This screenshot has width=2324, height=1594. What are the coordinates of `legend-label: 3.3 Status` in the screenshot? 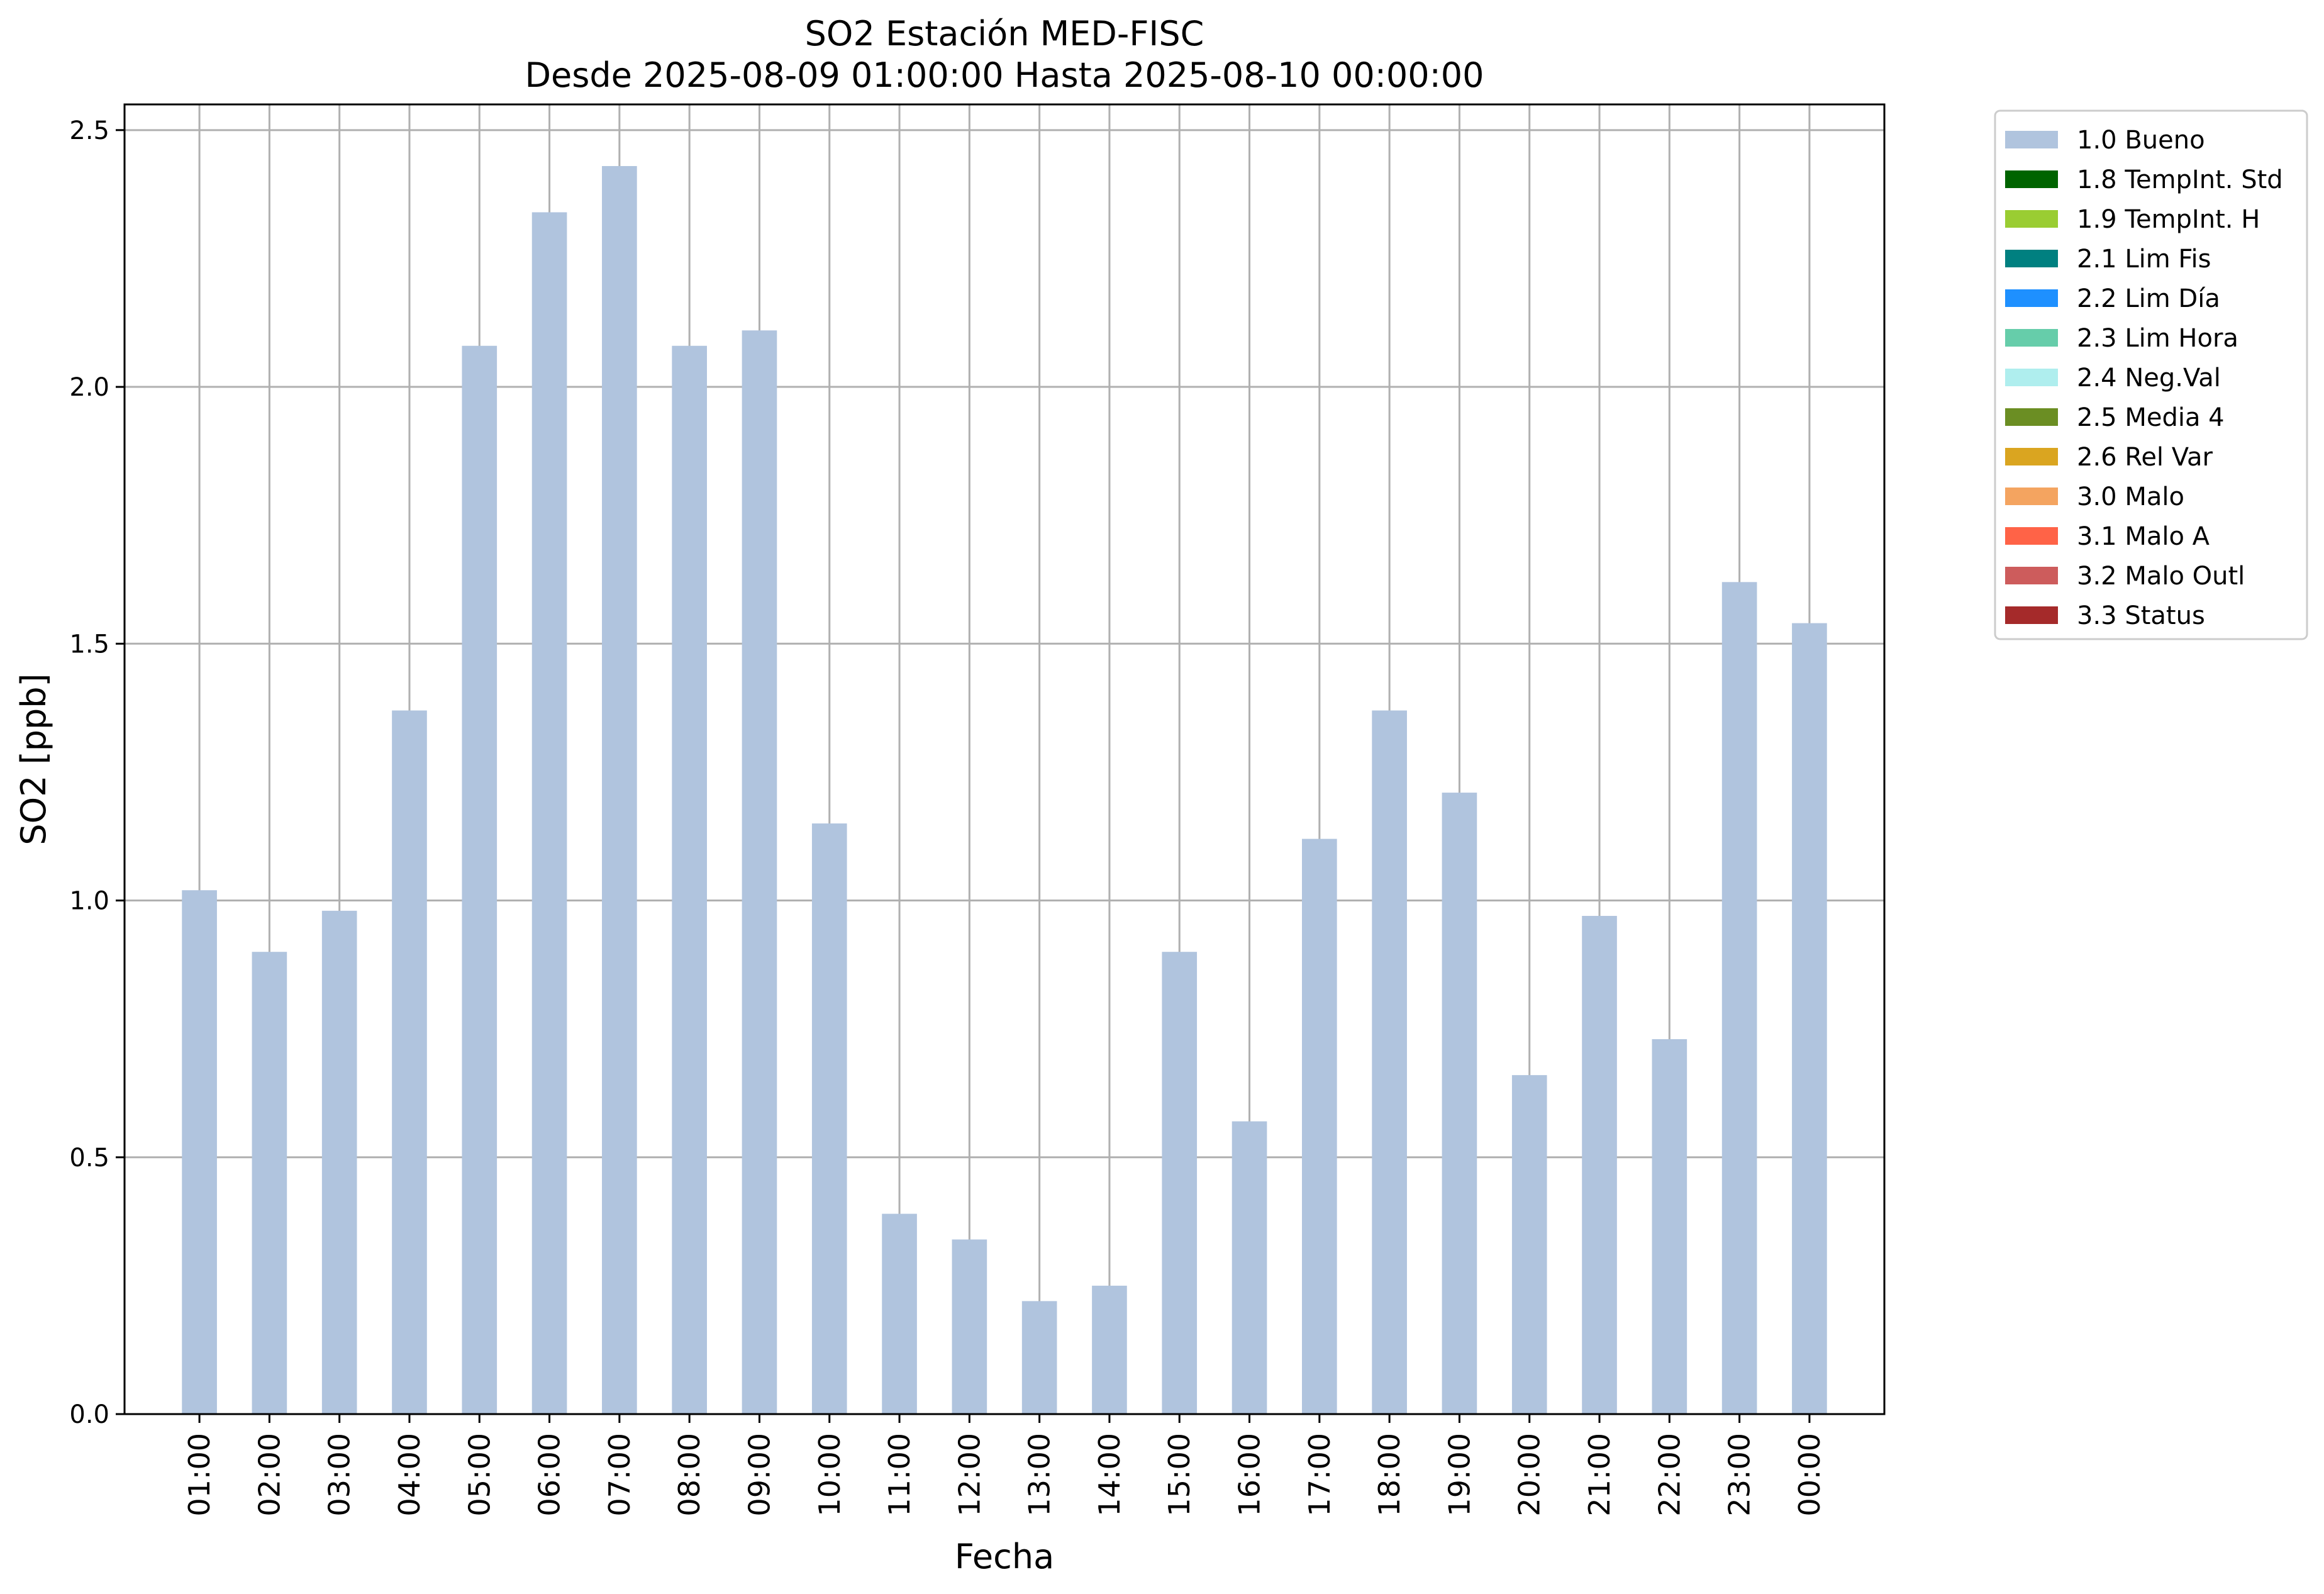 It's located at (2141, 615).